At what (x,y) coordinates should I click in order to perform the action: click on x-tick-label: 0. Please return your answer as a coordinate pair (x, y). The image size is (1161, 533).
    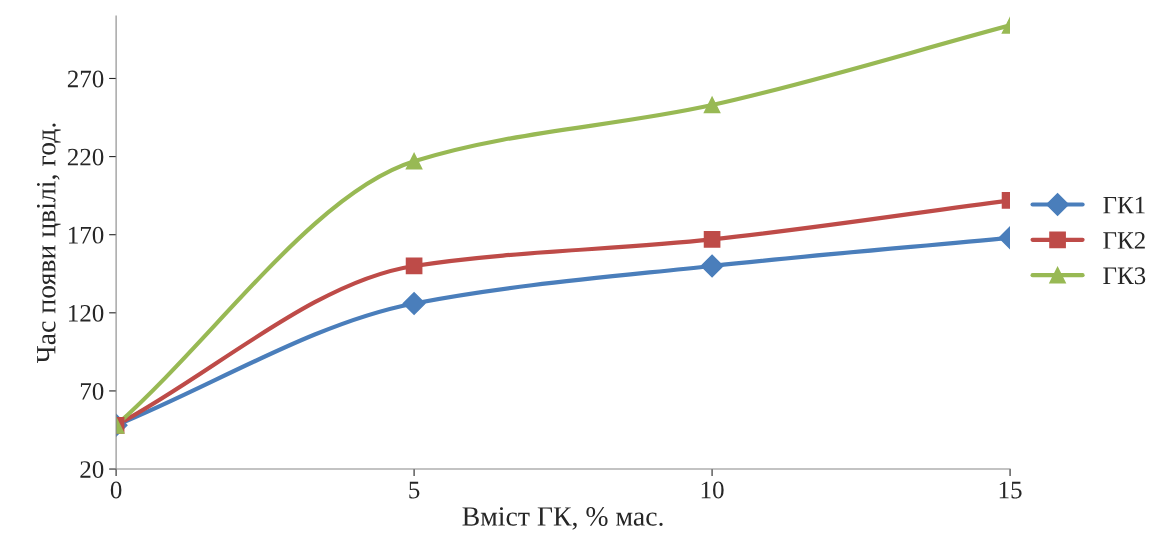
    Looking at the image, I should click on (116, 490).